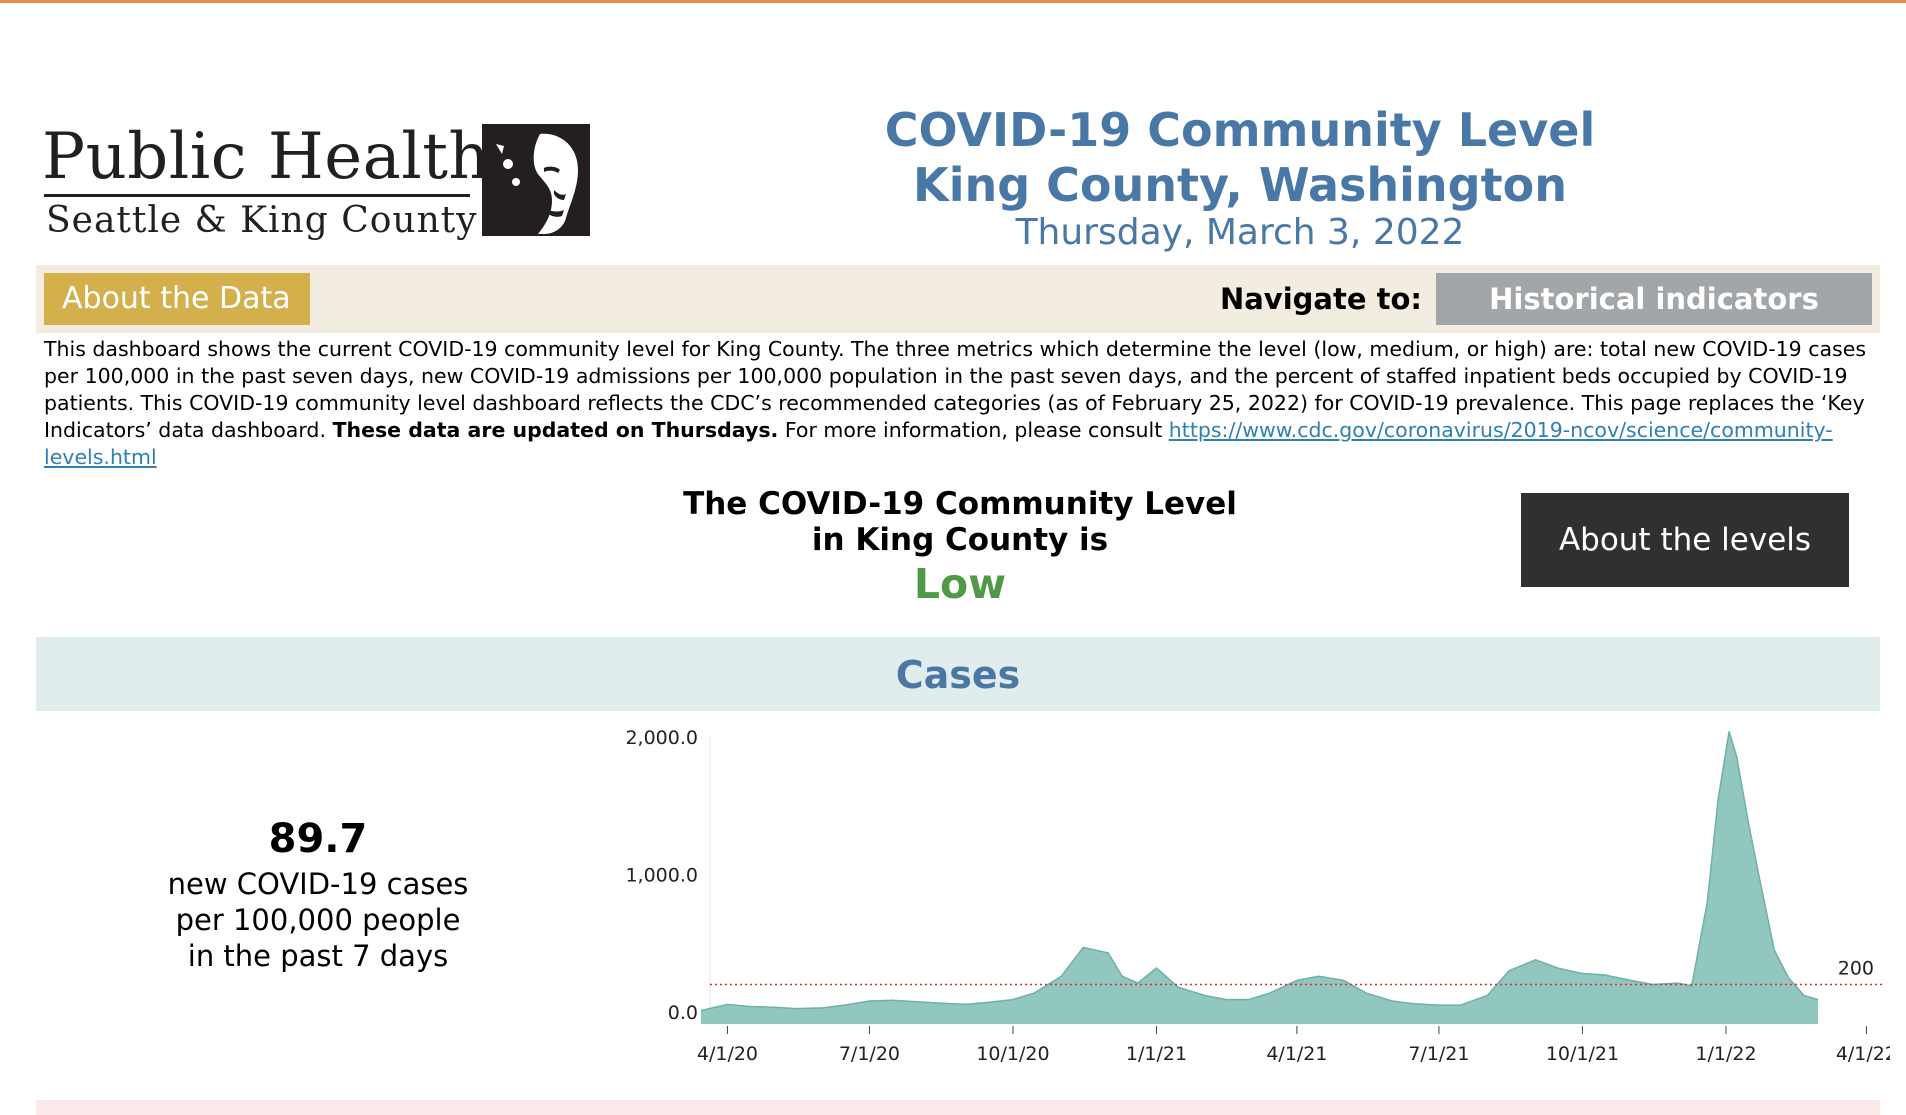 Image resolution: width=1906 pixels, height=1115 pixels. I want to click on page-subtitle: King County, Washington, so click(1240, 185).